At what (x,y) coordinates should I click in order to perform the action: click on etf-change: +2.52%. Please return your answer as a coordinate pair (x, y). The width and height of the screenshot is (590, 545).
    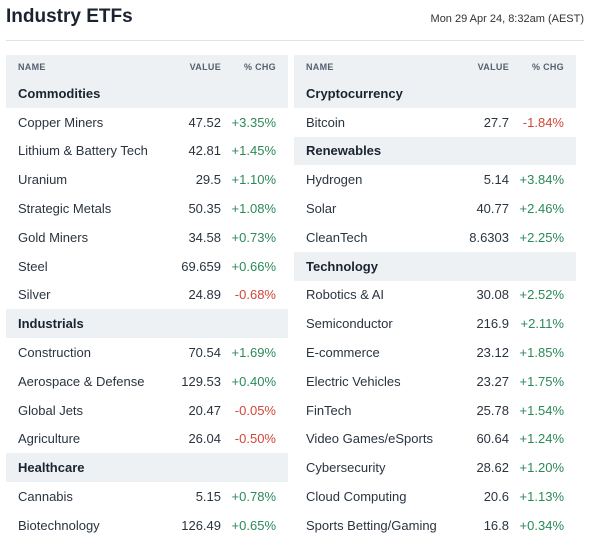
    Looking at the image, I should click on (541, 295).